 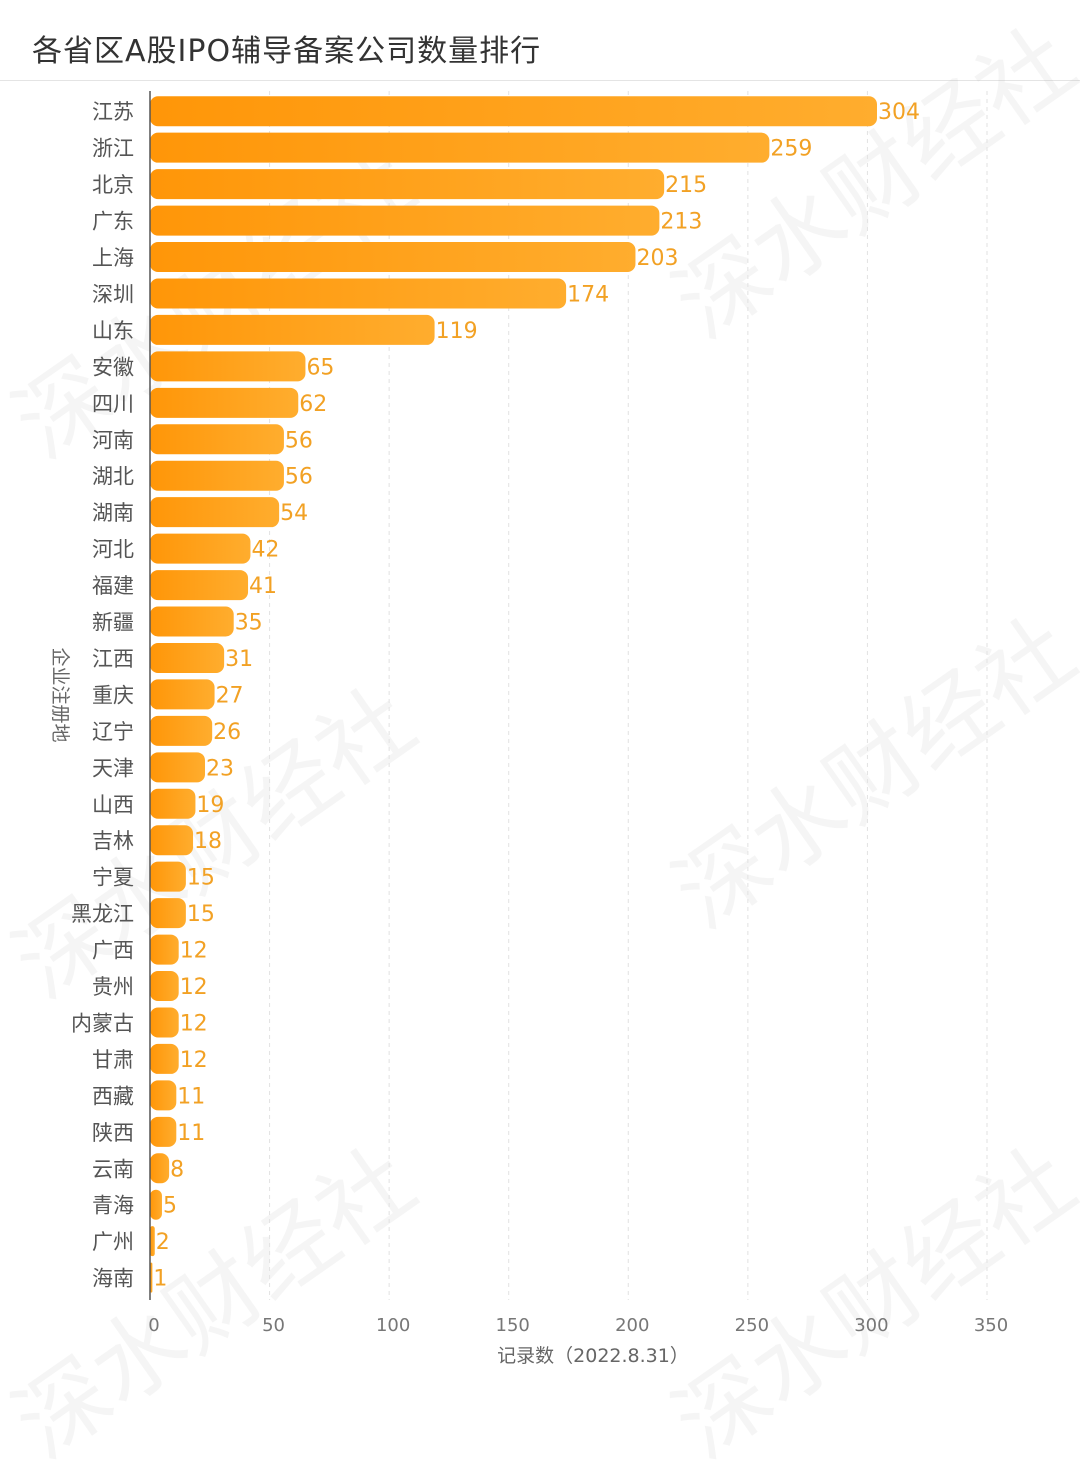 What do you see at coordinates (457, 331) in the screenshot?
I see `value-label: 119` at bounding box center [457, 331].